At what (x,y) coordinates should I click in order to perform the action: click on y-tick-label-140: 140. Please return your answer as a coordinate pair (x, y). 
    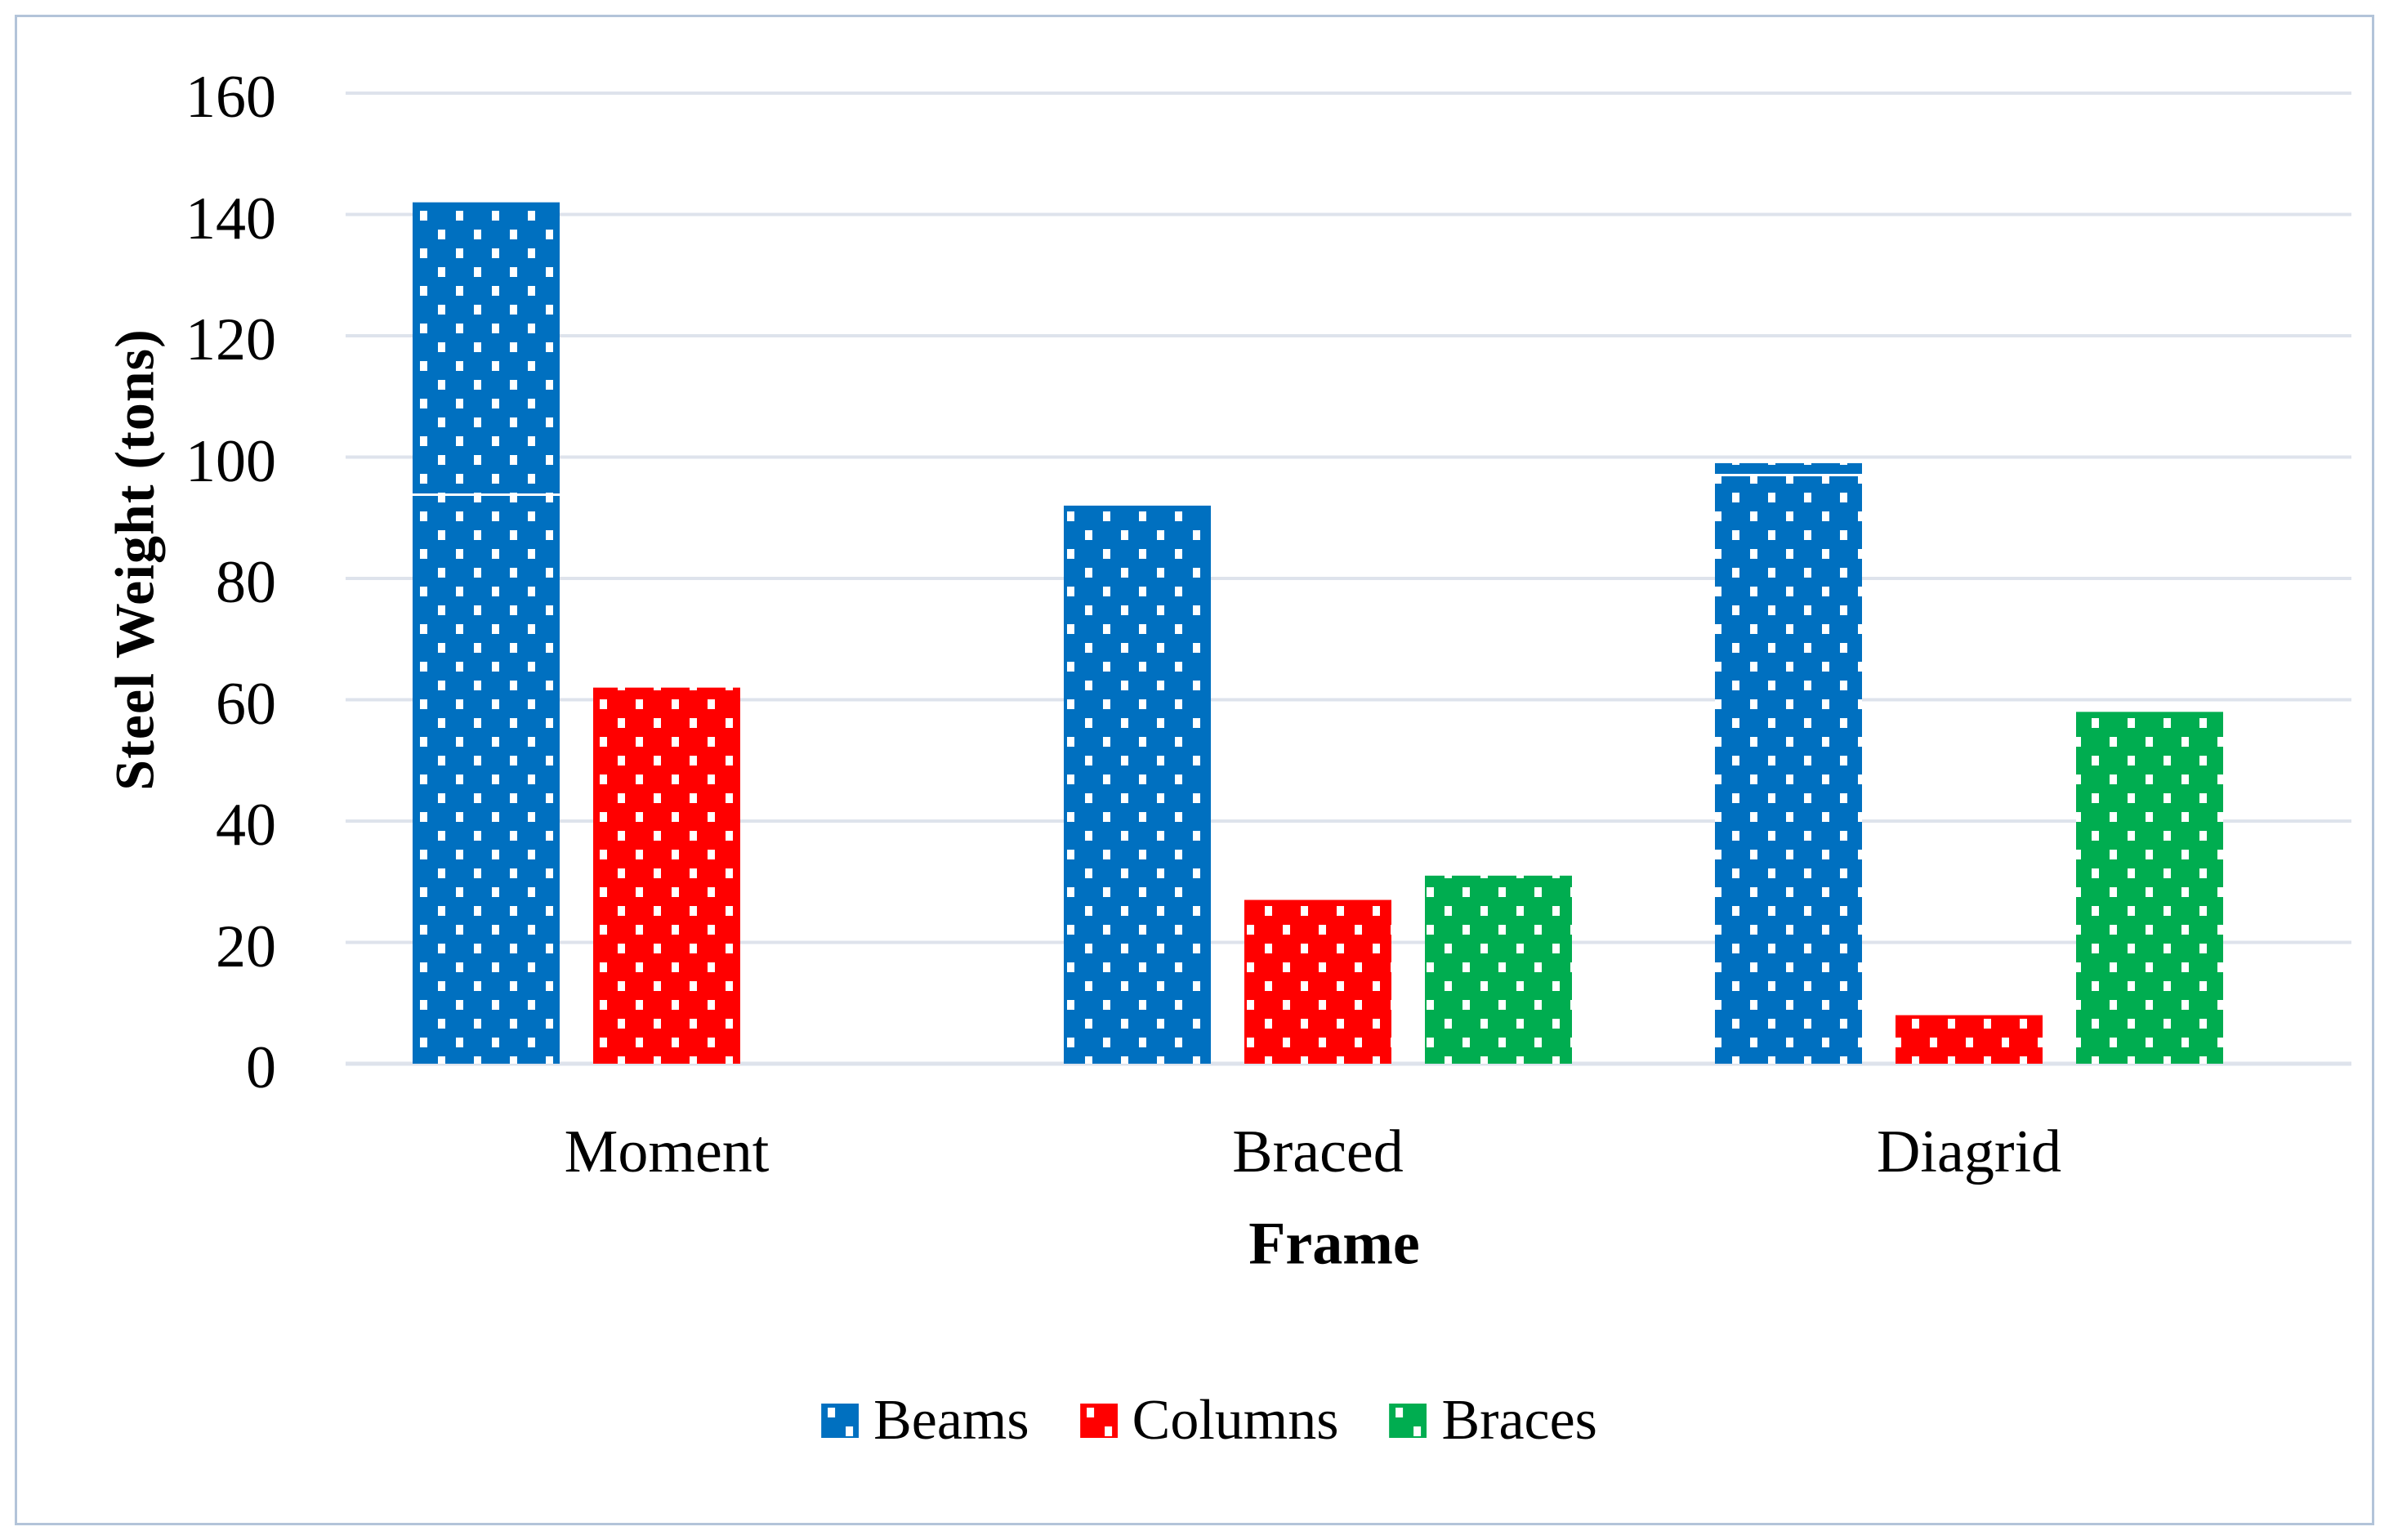
    Looking at the image, I should click on (230, 218).